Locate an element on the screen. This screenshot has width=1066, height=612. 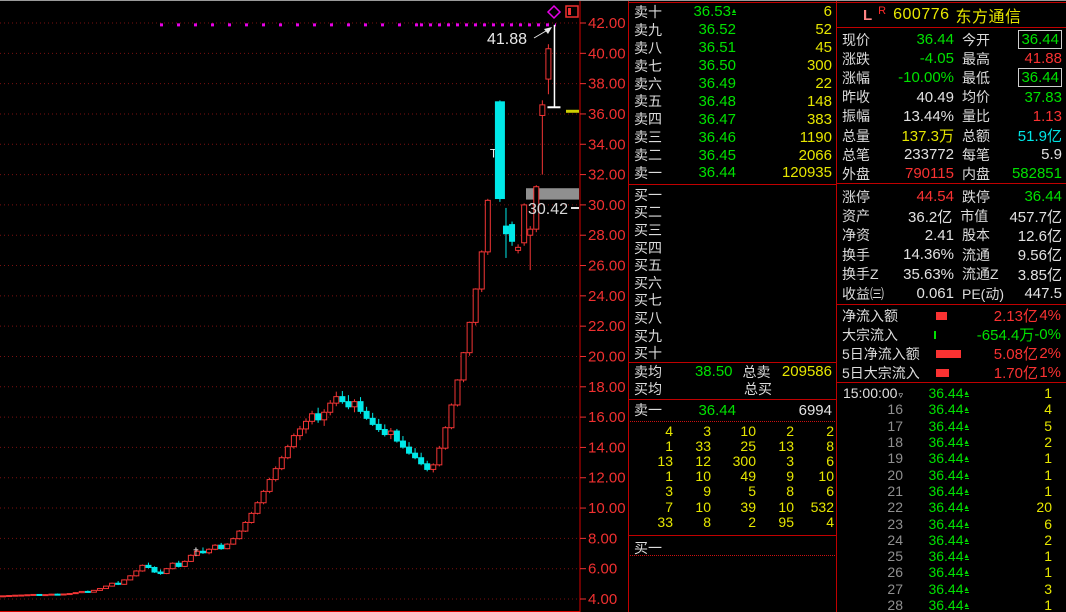
sell-level-row: 卖二 36.45 2066 is located at coordinates (732, 155).